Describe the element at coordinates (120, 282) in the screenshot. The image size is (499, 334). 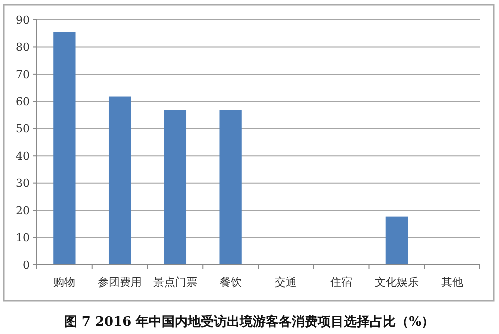
I see `x-tick-label: 参团费用` at that location.